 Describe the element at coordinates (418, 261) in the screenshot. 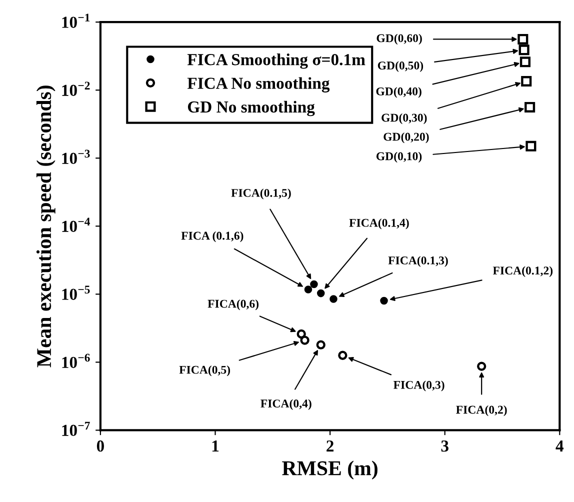

I see `annotation: FICA(0.1,3)` at that location.